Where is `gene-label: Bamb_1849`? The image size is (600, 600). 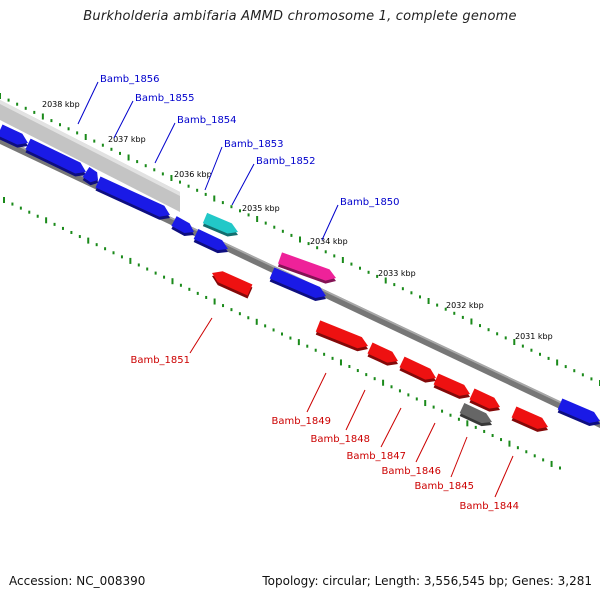
gene-label: Bamb_1849 is located at coordinates (301, 421).